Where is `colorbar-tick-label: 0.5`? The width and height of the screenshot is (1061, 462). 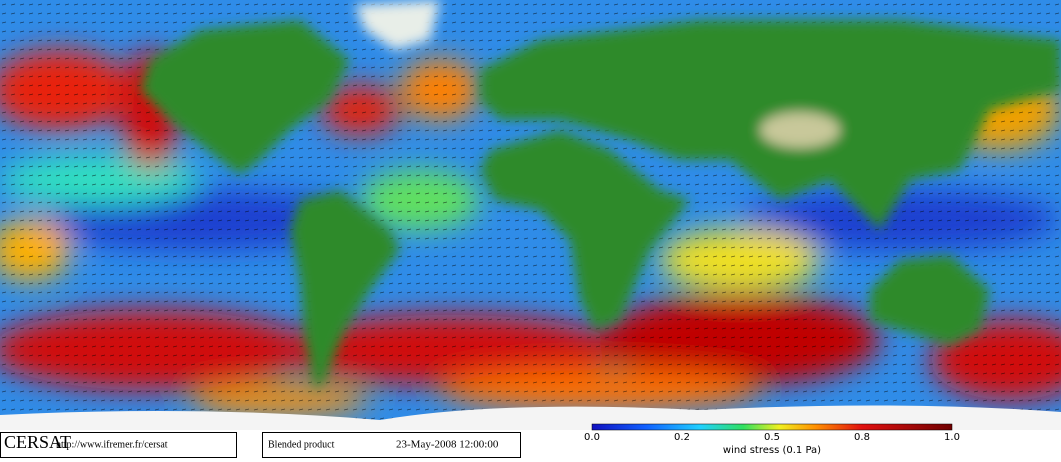
colorbar-tick-label: 0.5 is located at coordinates (772, 437).